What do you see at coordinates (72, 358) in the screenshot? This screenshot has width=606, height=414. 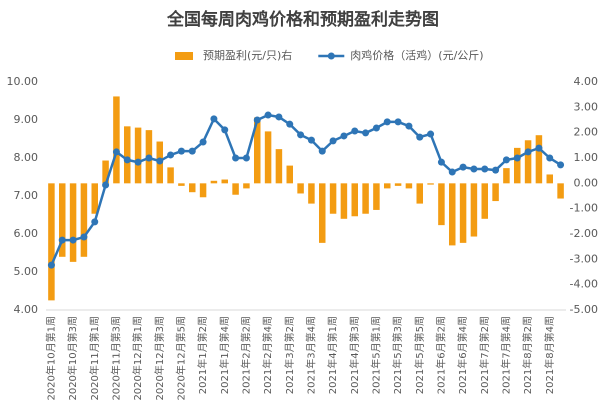 I see `x-tick-label: 2020年10月第3周` at bounding box center [72, 358].